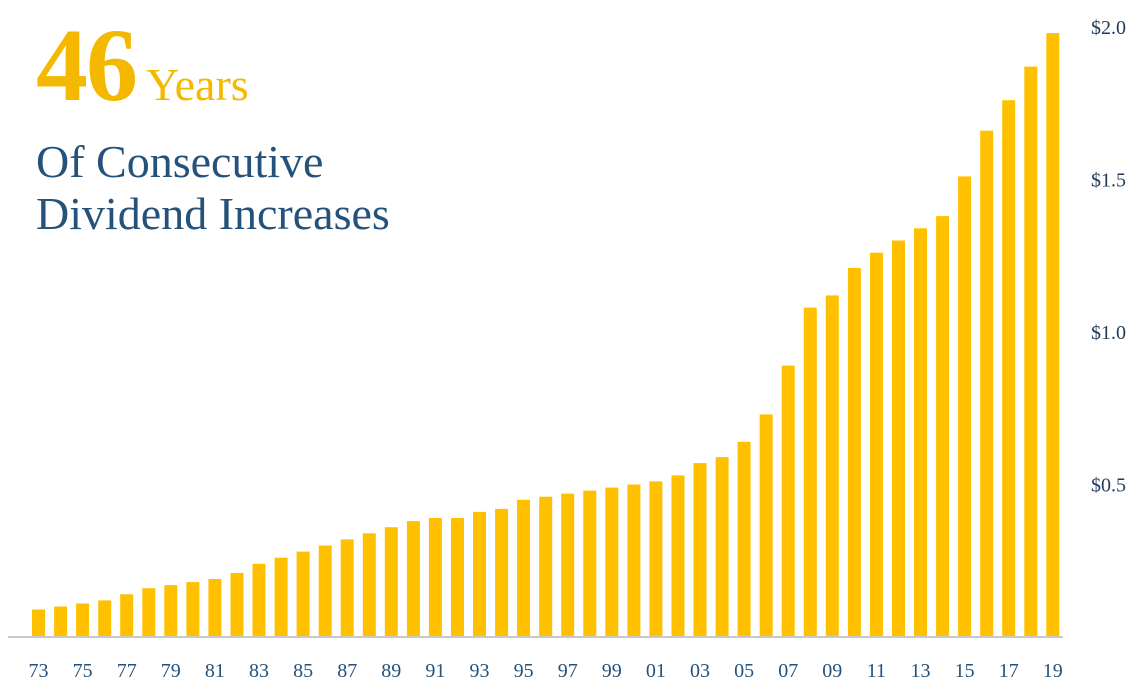 The height and width of the screenshot is (679, 1128). Describe the element at coordinates (391, 669) in the screenshot. I see `x-tick-89: 89` at that location.